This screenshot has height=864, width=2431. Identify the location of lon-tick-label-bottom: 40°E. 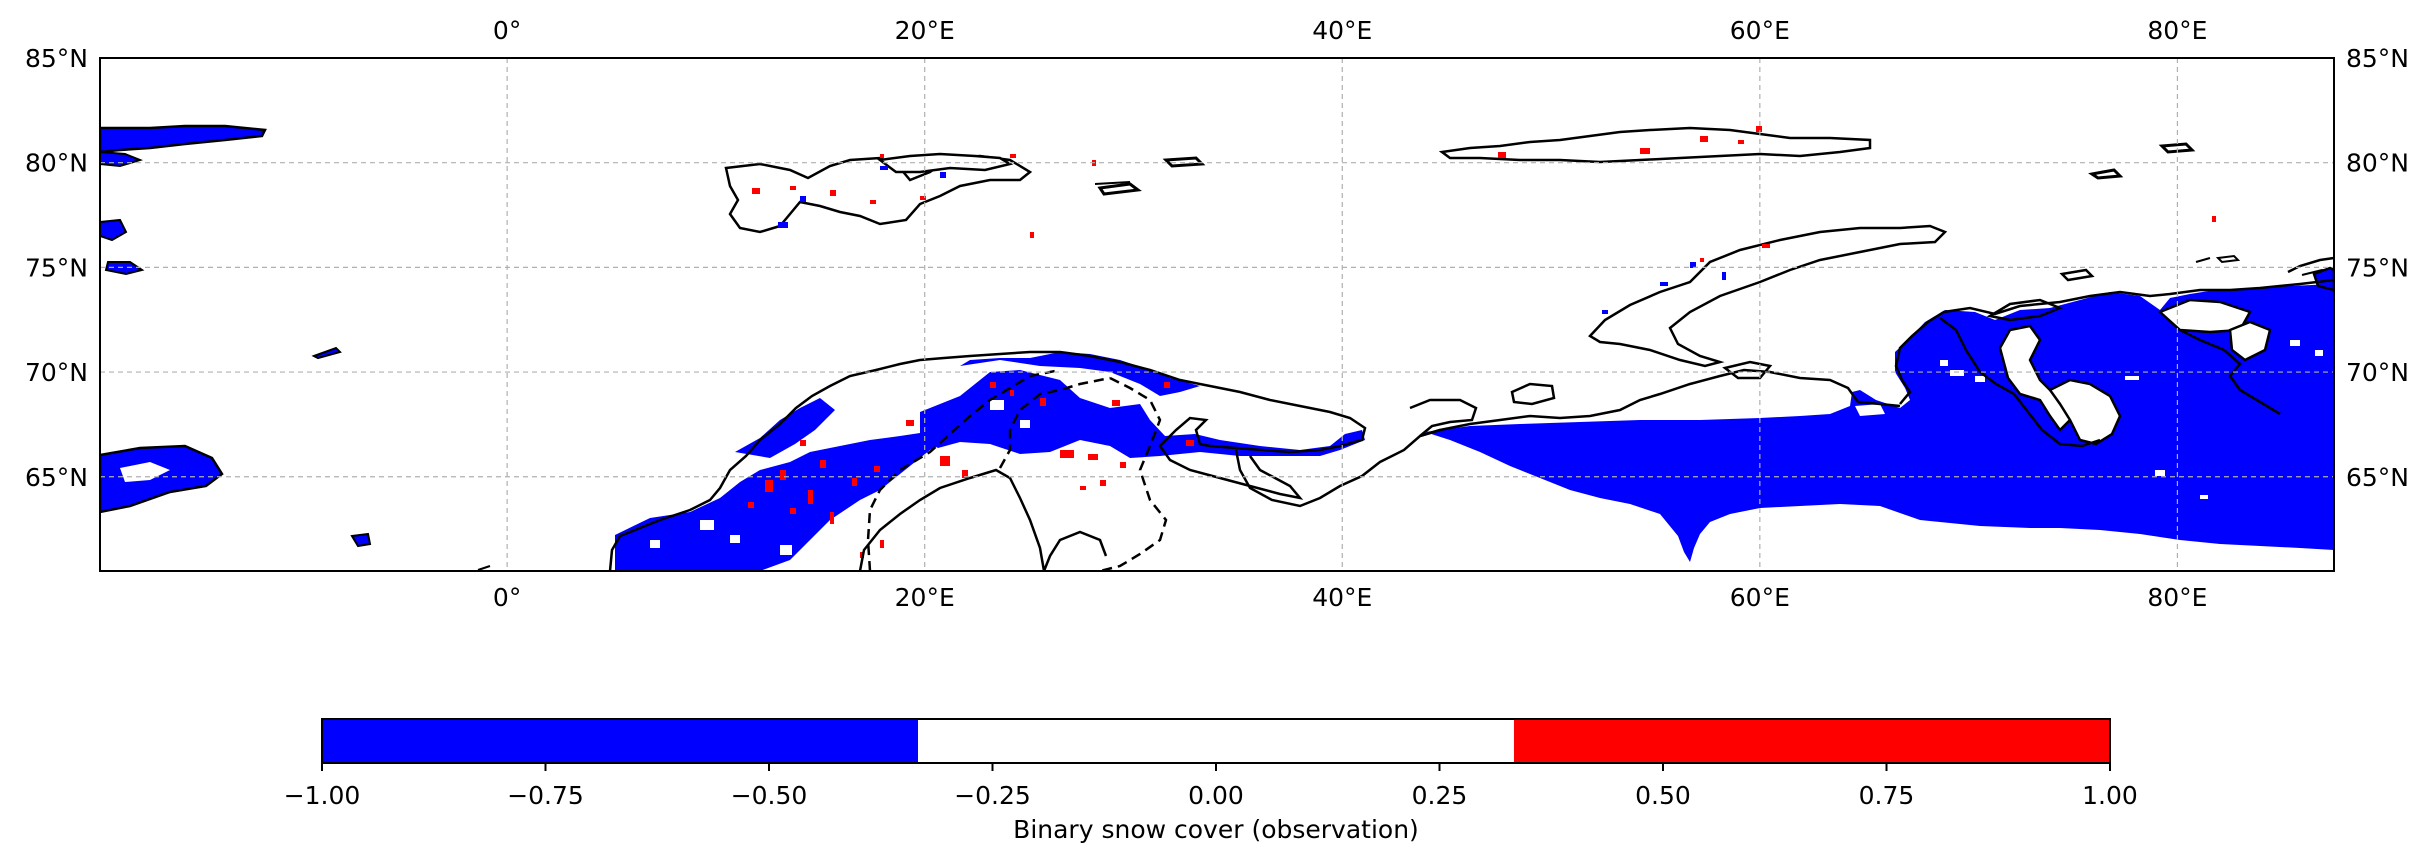
(1342, 597).